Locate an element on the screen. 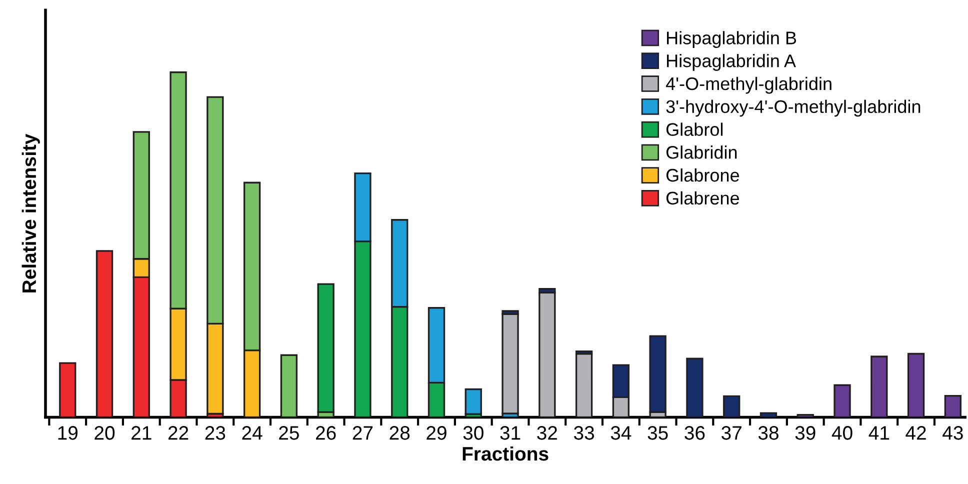 The image size is (968, 484). x-tick-label: 26 is located at coordinates (326, 433).